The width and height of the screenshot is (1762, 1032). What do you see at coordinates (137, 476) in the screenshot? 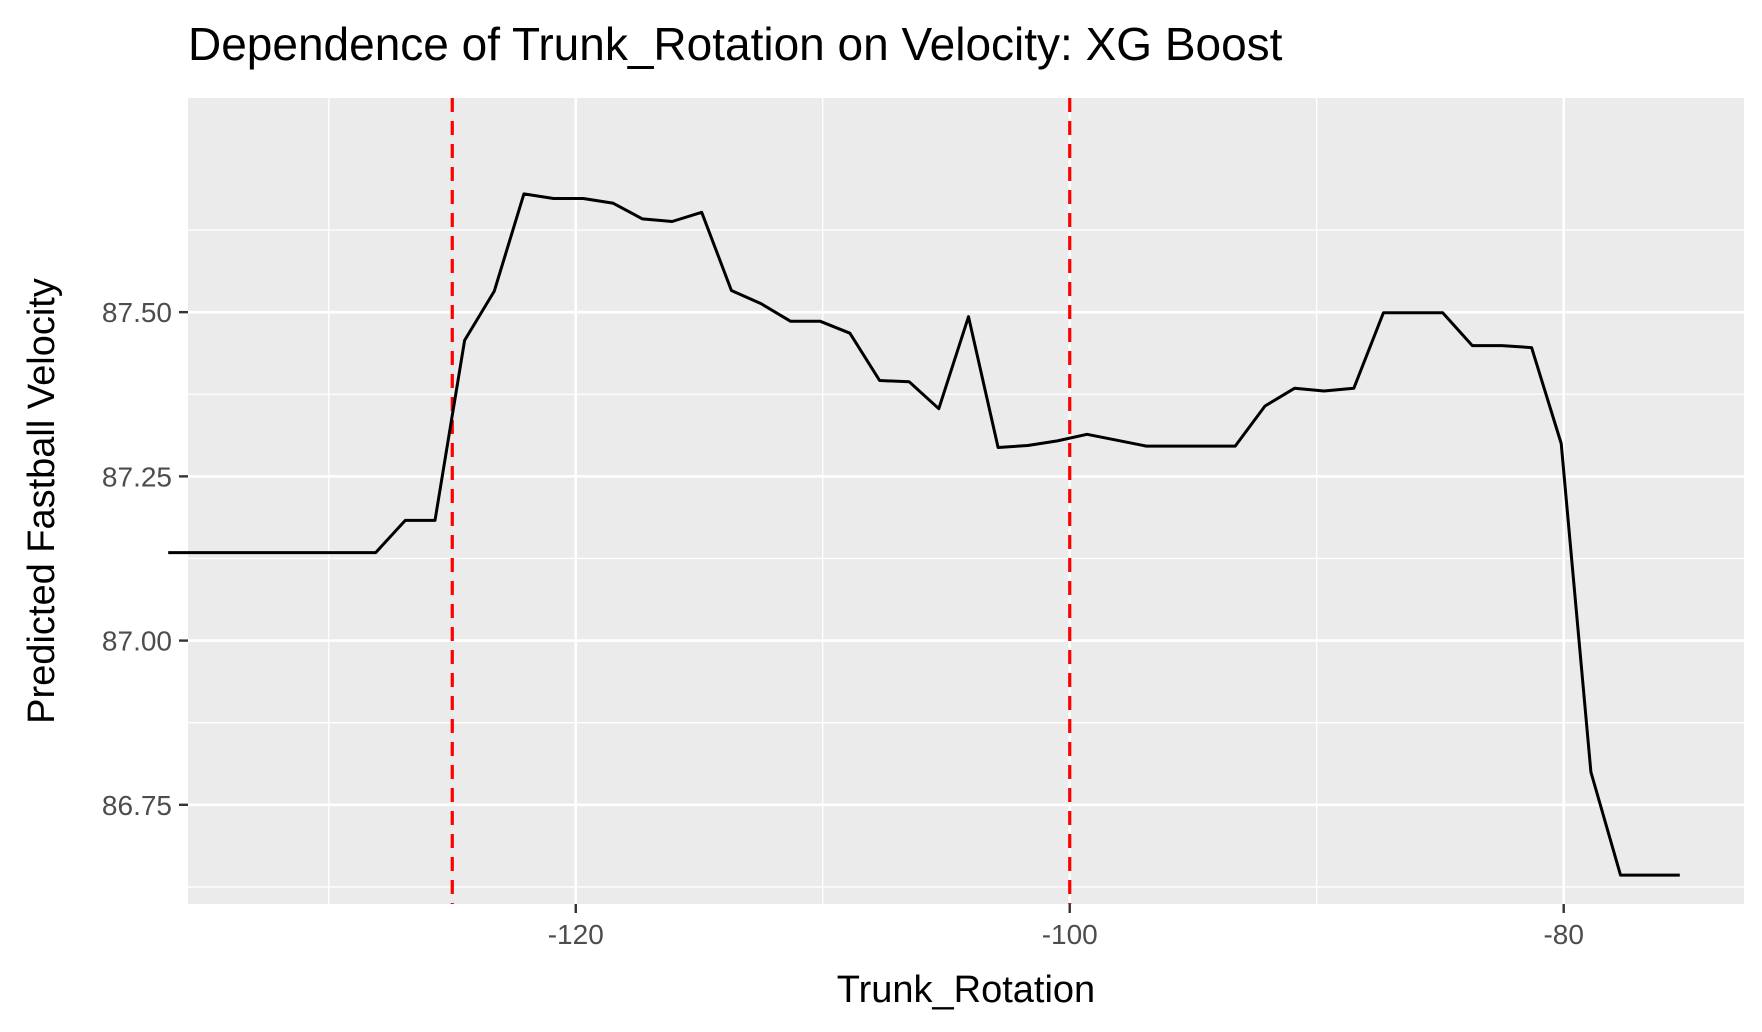
I see `y-tick-label: 87.25` at bounding box center [137, 476].